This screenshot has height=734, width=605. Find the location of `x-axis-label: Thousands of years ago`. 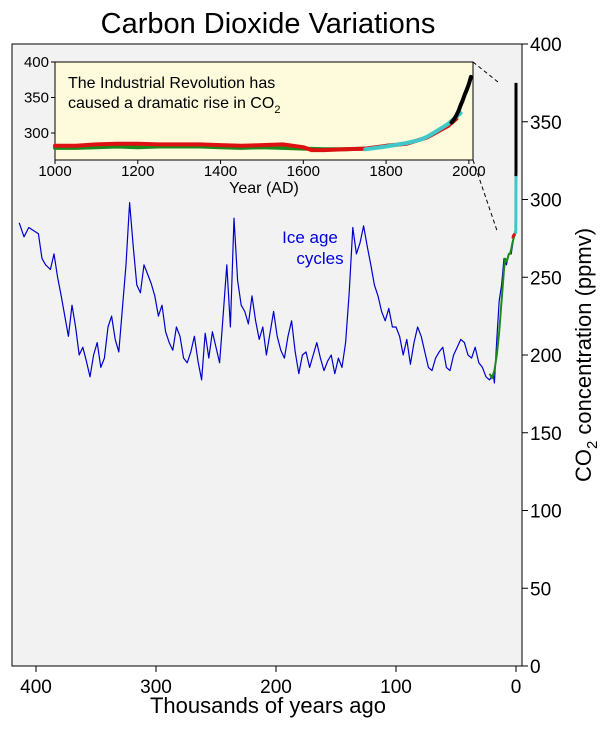

x-axis-label: Thousands of years ago is located at coordinates (268, 705).